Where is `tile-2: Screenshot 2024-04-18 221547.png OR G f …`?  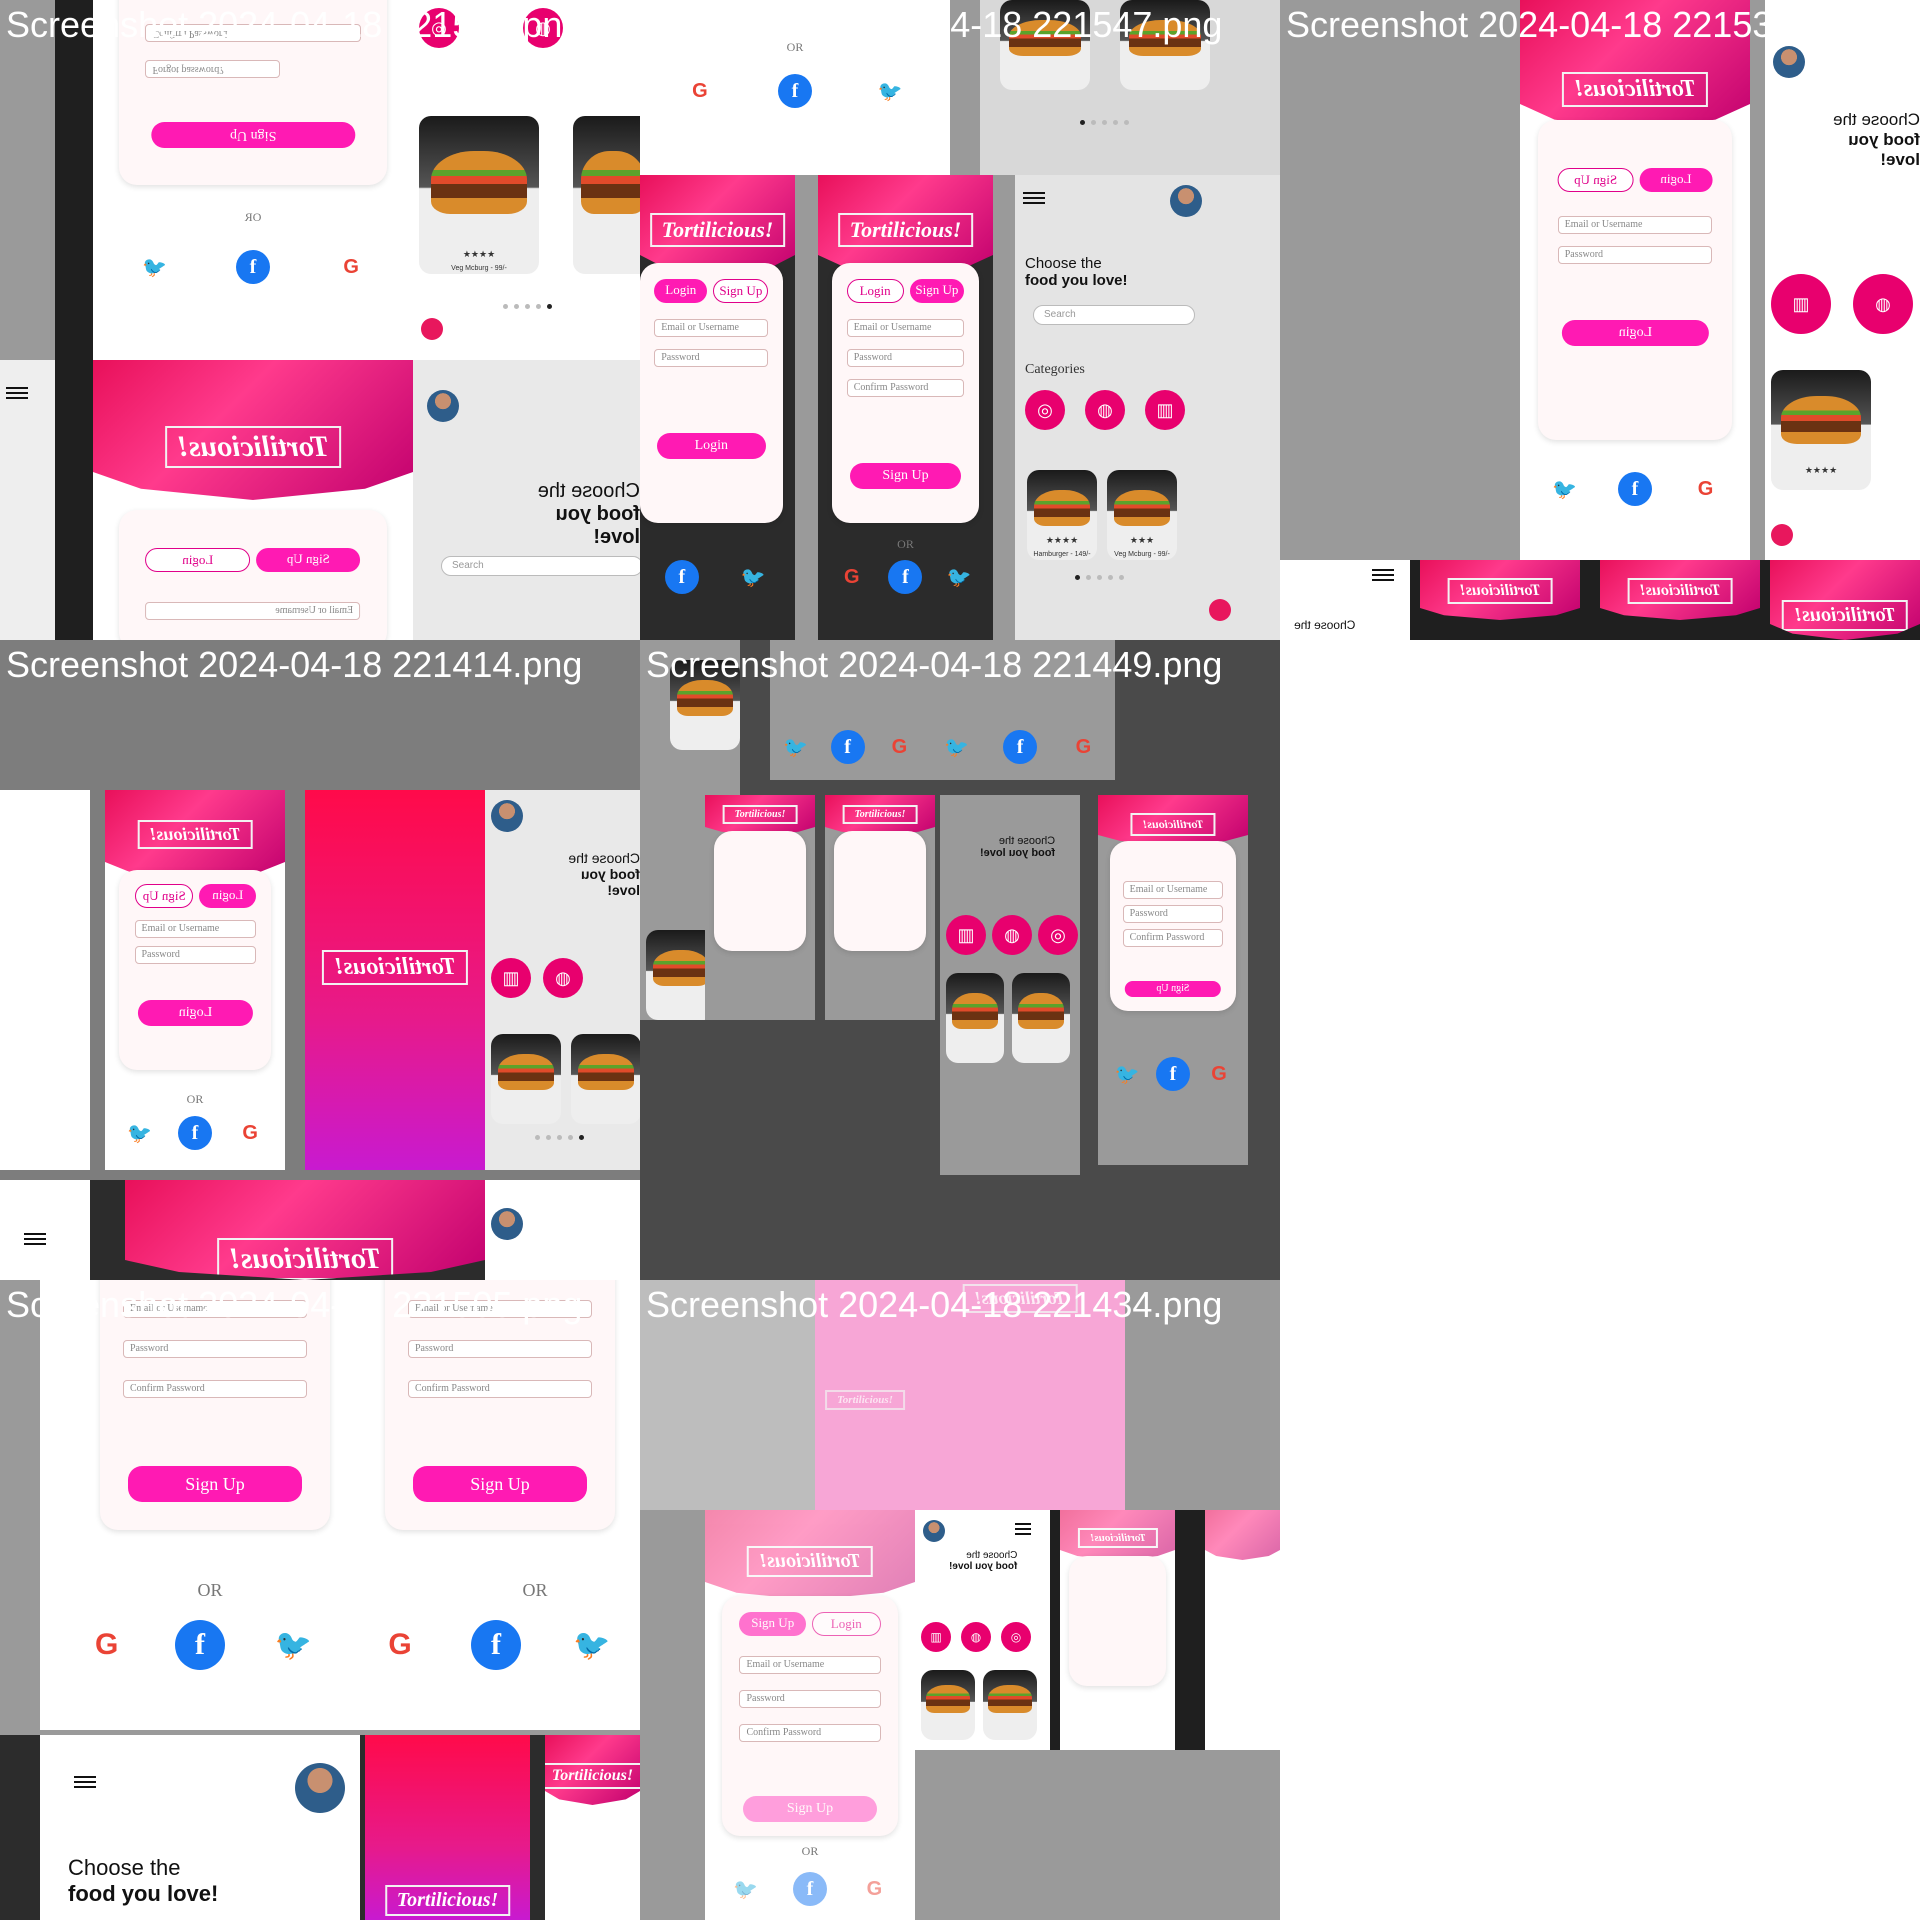 tile-2: Screenshot 2024-04-18 221547.png OR G f … is located at coordinates (960, 320).